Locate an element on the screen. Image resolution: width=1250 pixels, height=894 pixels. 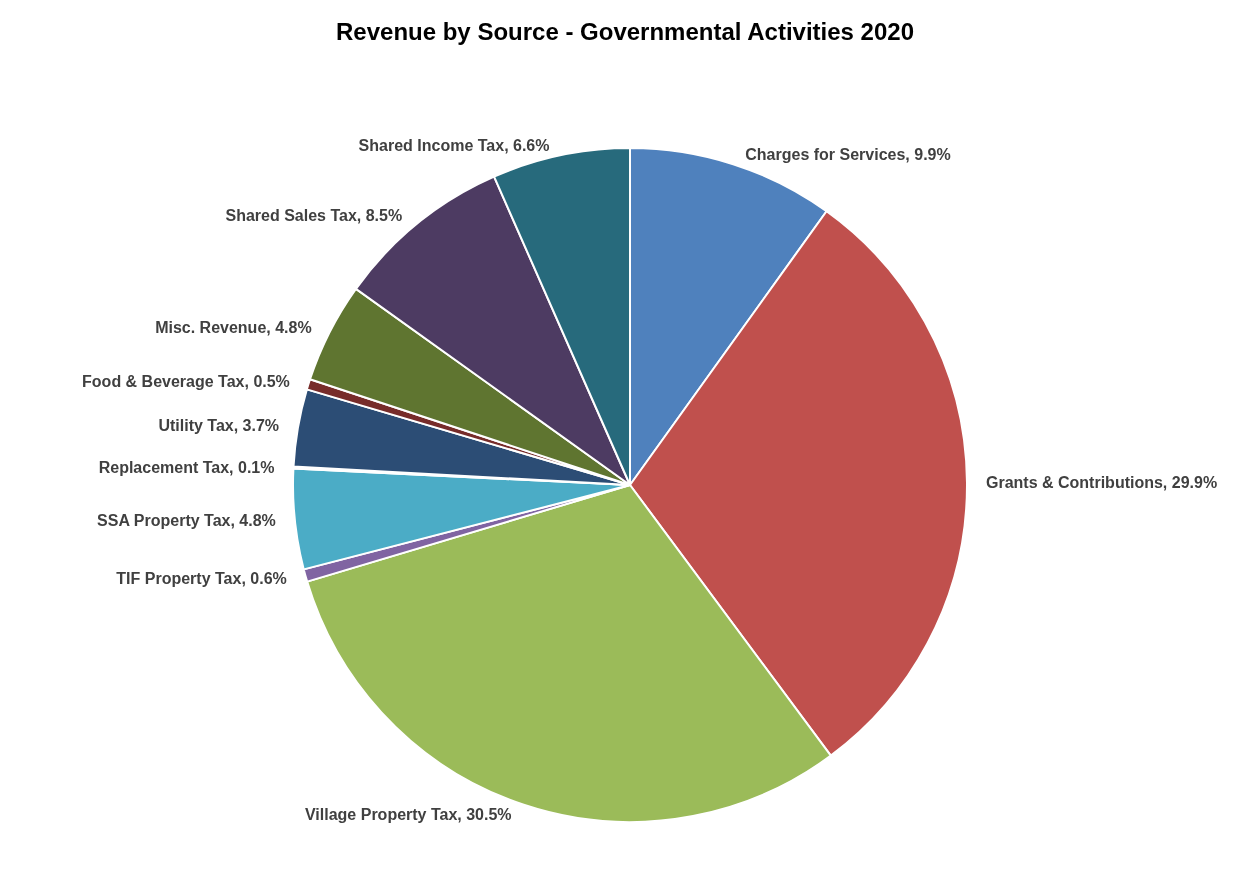
slice-label: Utility Tax, 3.7% is located at coordinates (219, 426).